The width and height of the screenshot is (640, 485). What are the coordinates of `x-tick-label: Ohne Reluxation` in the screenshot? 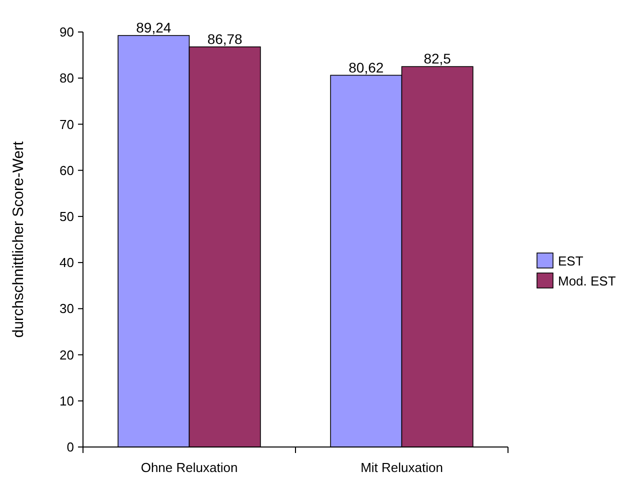 It's located at (189, 467).